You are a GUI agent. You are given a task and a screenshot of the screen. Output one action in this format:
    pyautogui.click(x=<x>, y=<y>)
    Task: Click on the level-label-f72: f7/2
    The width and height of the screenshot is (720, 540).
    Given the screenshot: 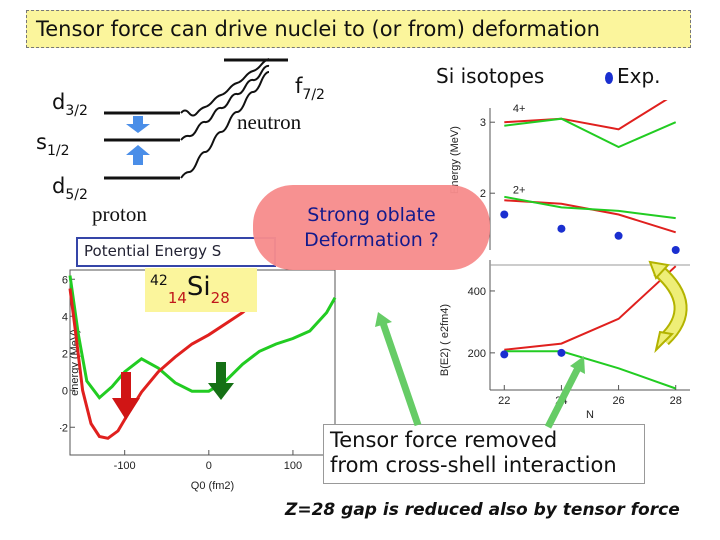 What is the action you would take?
    pyautogui.click(x=310, y=88)
    